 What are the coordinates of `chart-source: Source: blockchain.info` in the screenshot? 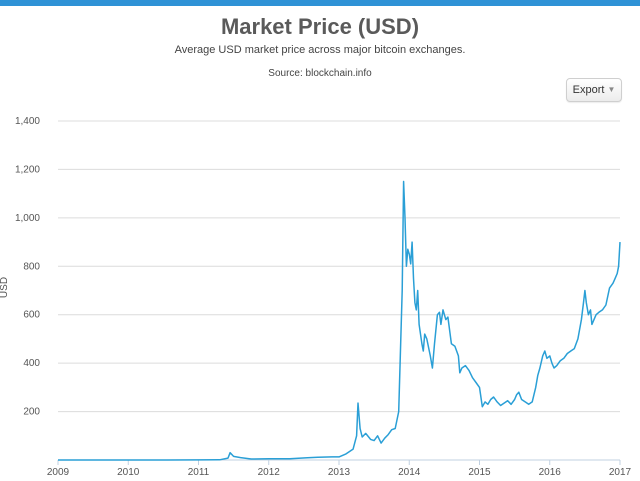 It's located at (320, 73).